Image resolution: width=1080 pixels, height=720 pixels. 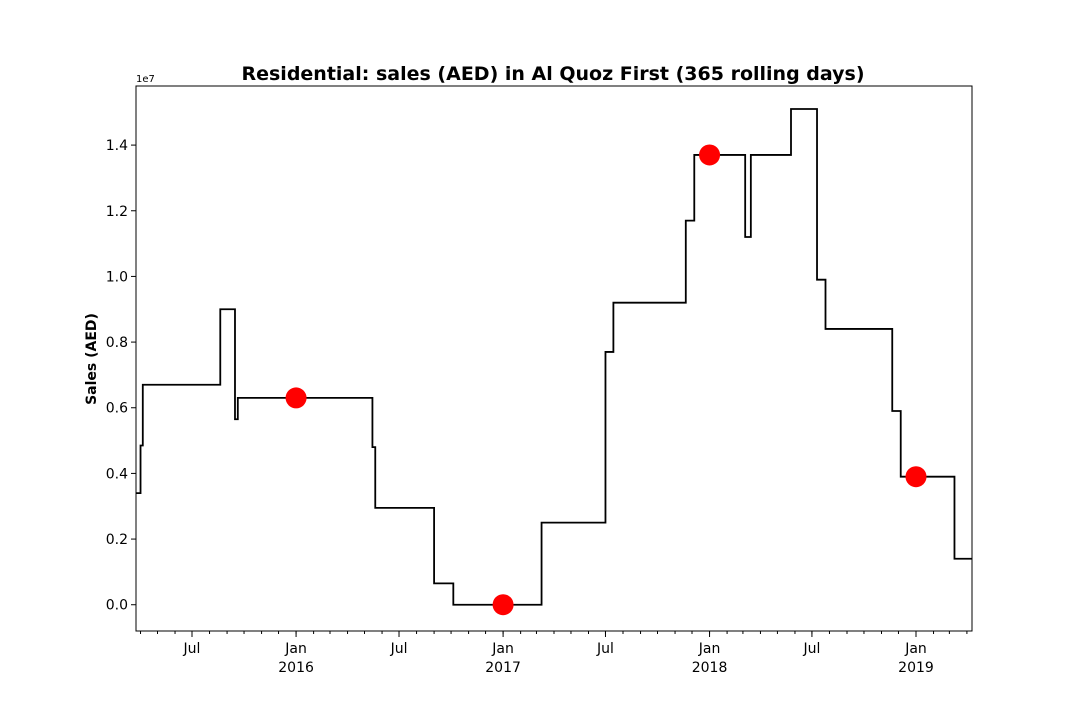 I want to click on y-tick-label: 0.8, so click(x=117, y=343).